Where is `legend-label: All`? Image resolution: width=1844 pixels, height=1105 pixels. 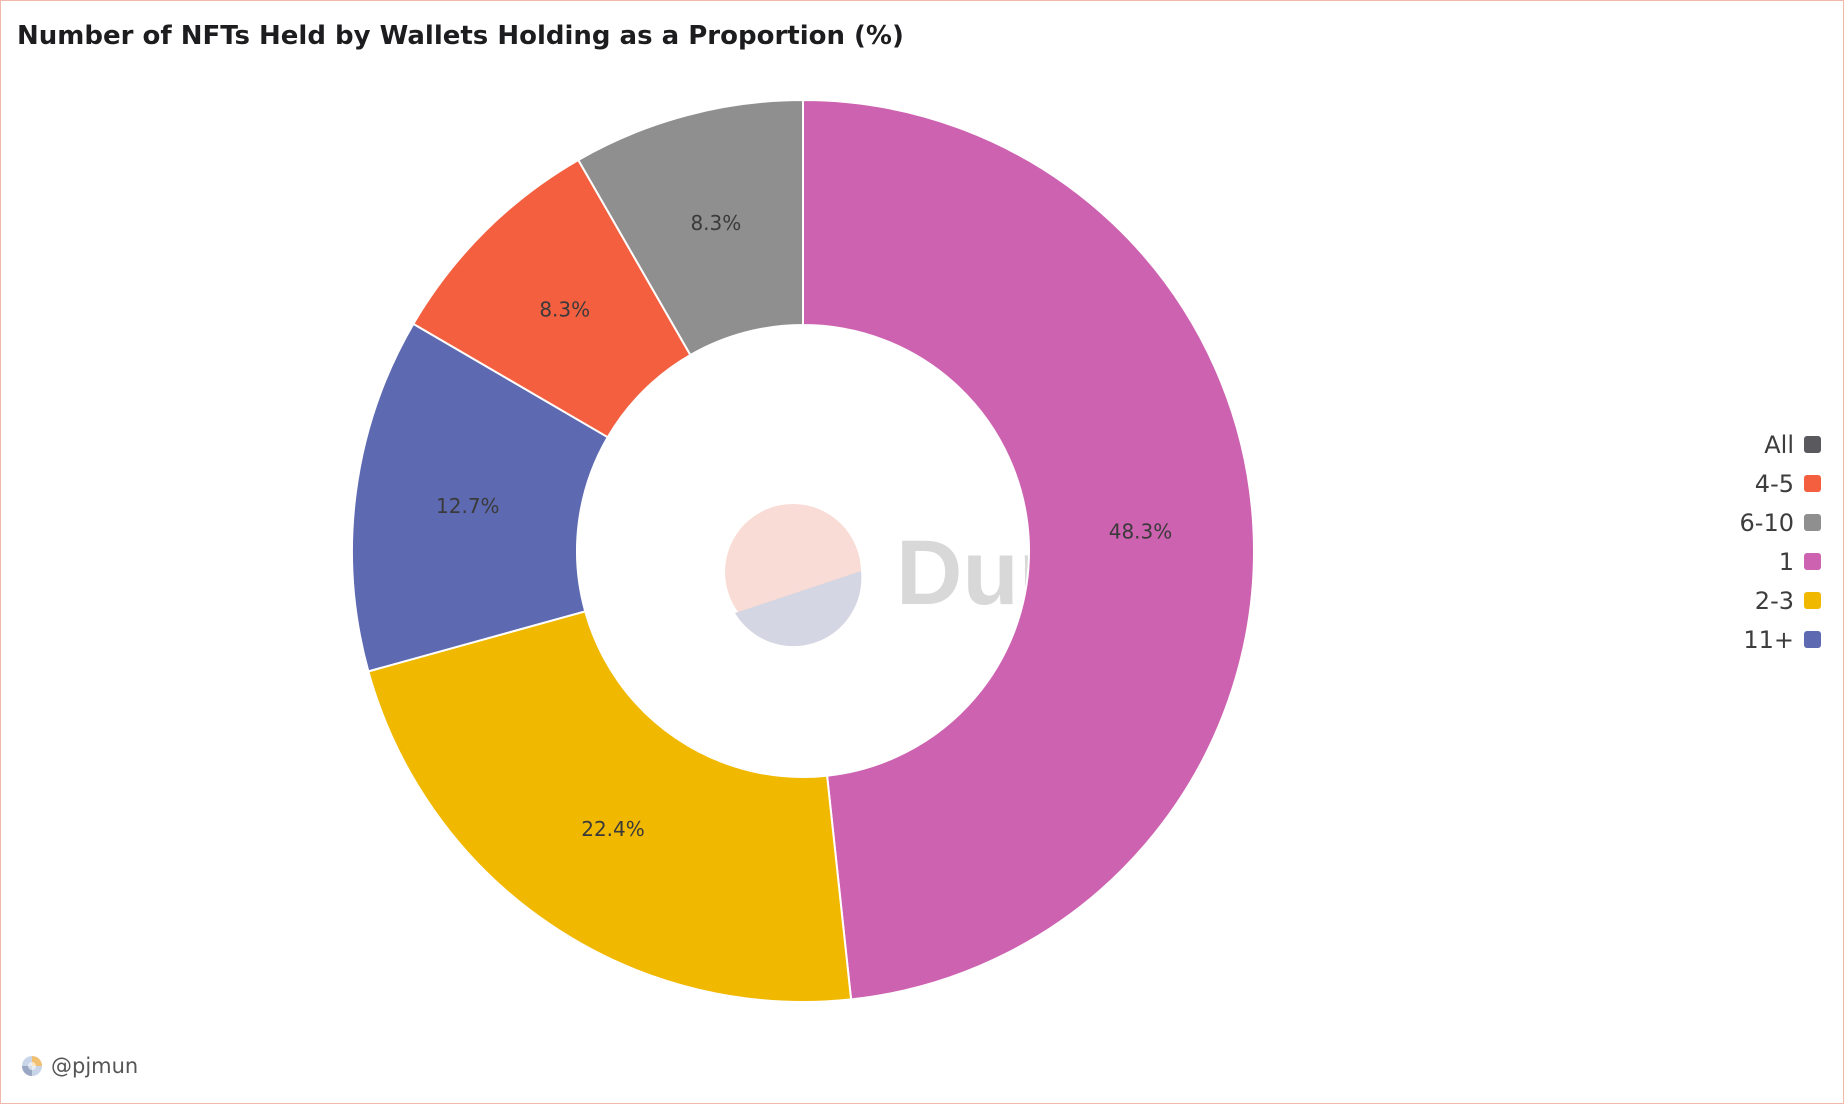 legend-label: All is located at coordinates (1779, 444).